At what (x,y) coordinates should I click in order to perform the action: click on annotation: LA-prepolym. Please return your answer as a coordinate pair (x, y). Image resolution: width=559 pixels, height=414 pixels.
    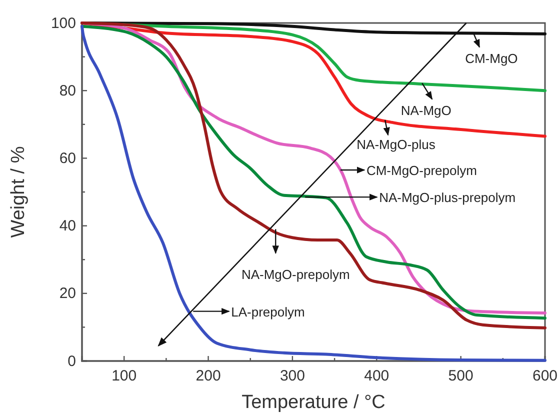
    Looking at the image, I should click on (268, 312).